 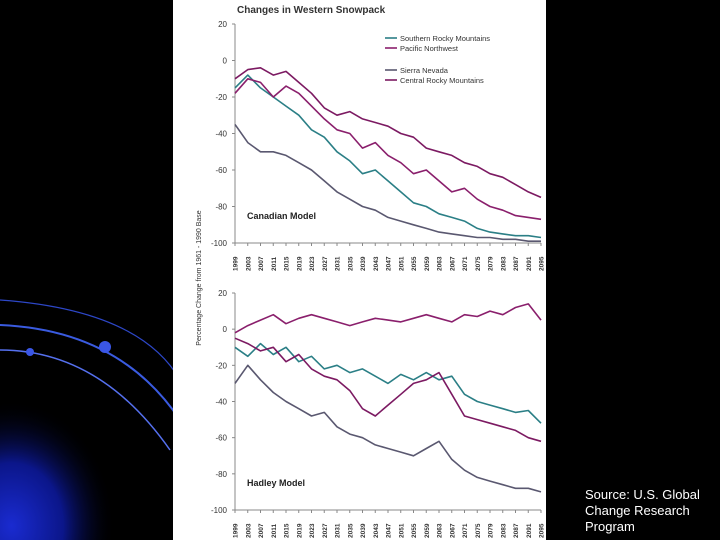 What do you see at coordinates (445, 38) in the screenshot?
I see `legend-label: Southern Rocky Mountains` at bounding box center [445, 38].